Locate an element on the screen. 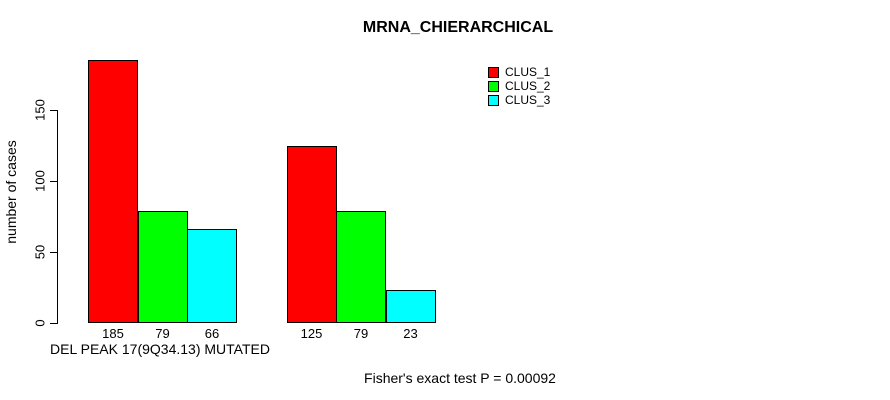  bar-clus_1-group1 is located at coordinates (113, 191).